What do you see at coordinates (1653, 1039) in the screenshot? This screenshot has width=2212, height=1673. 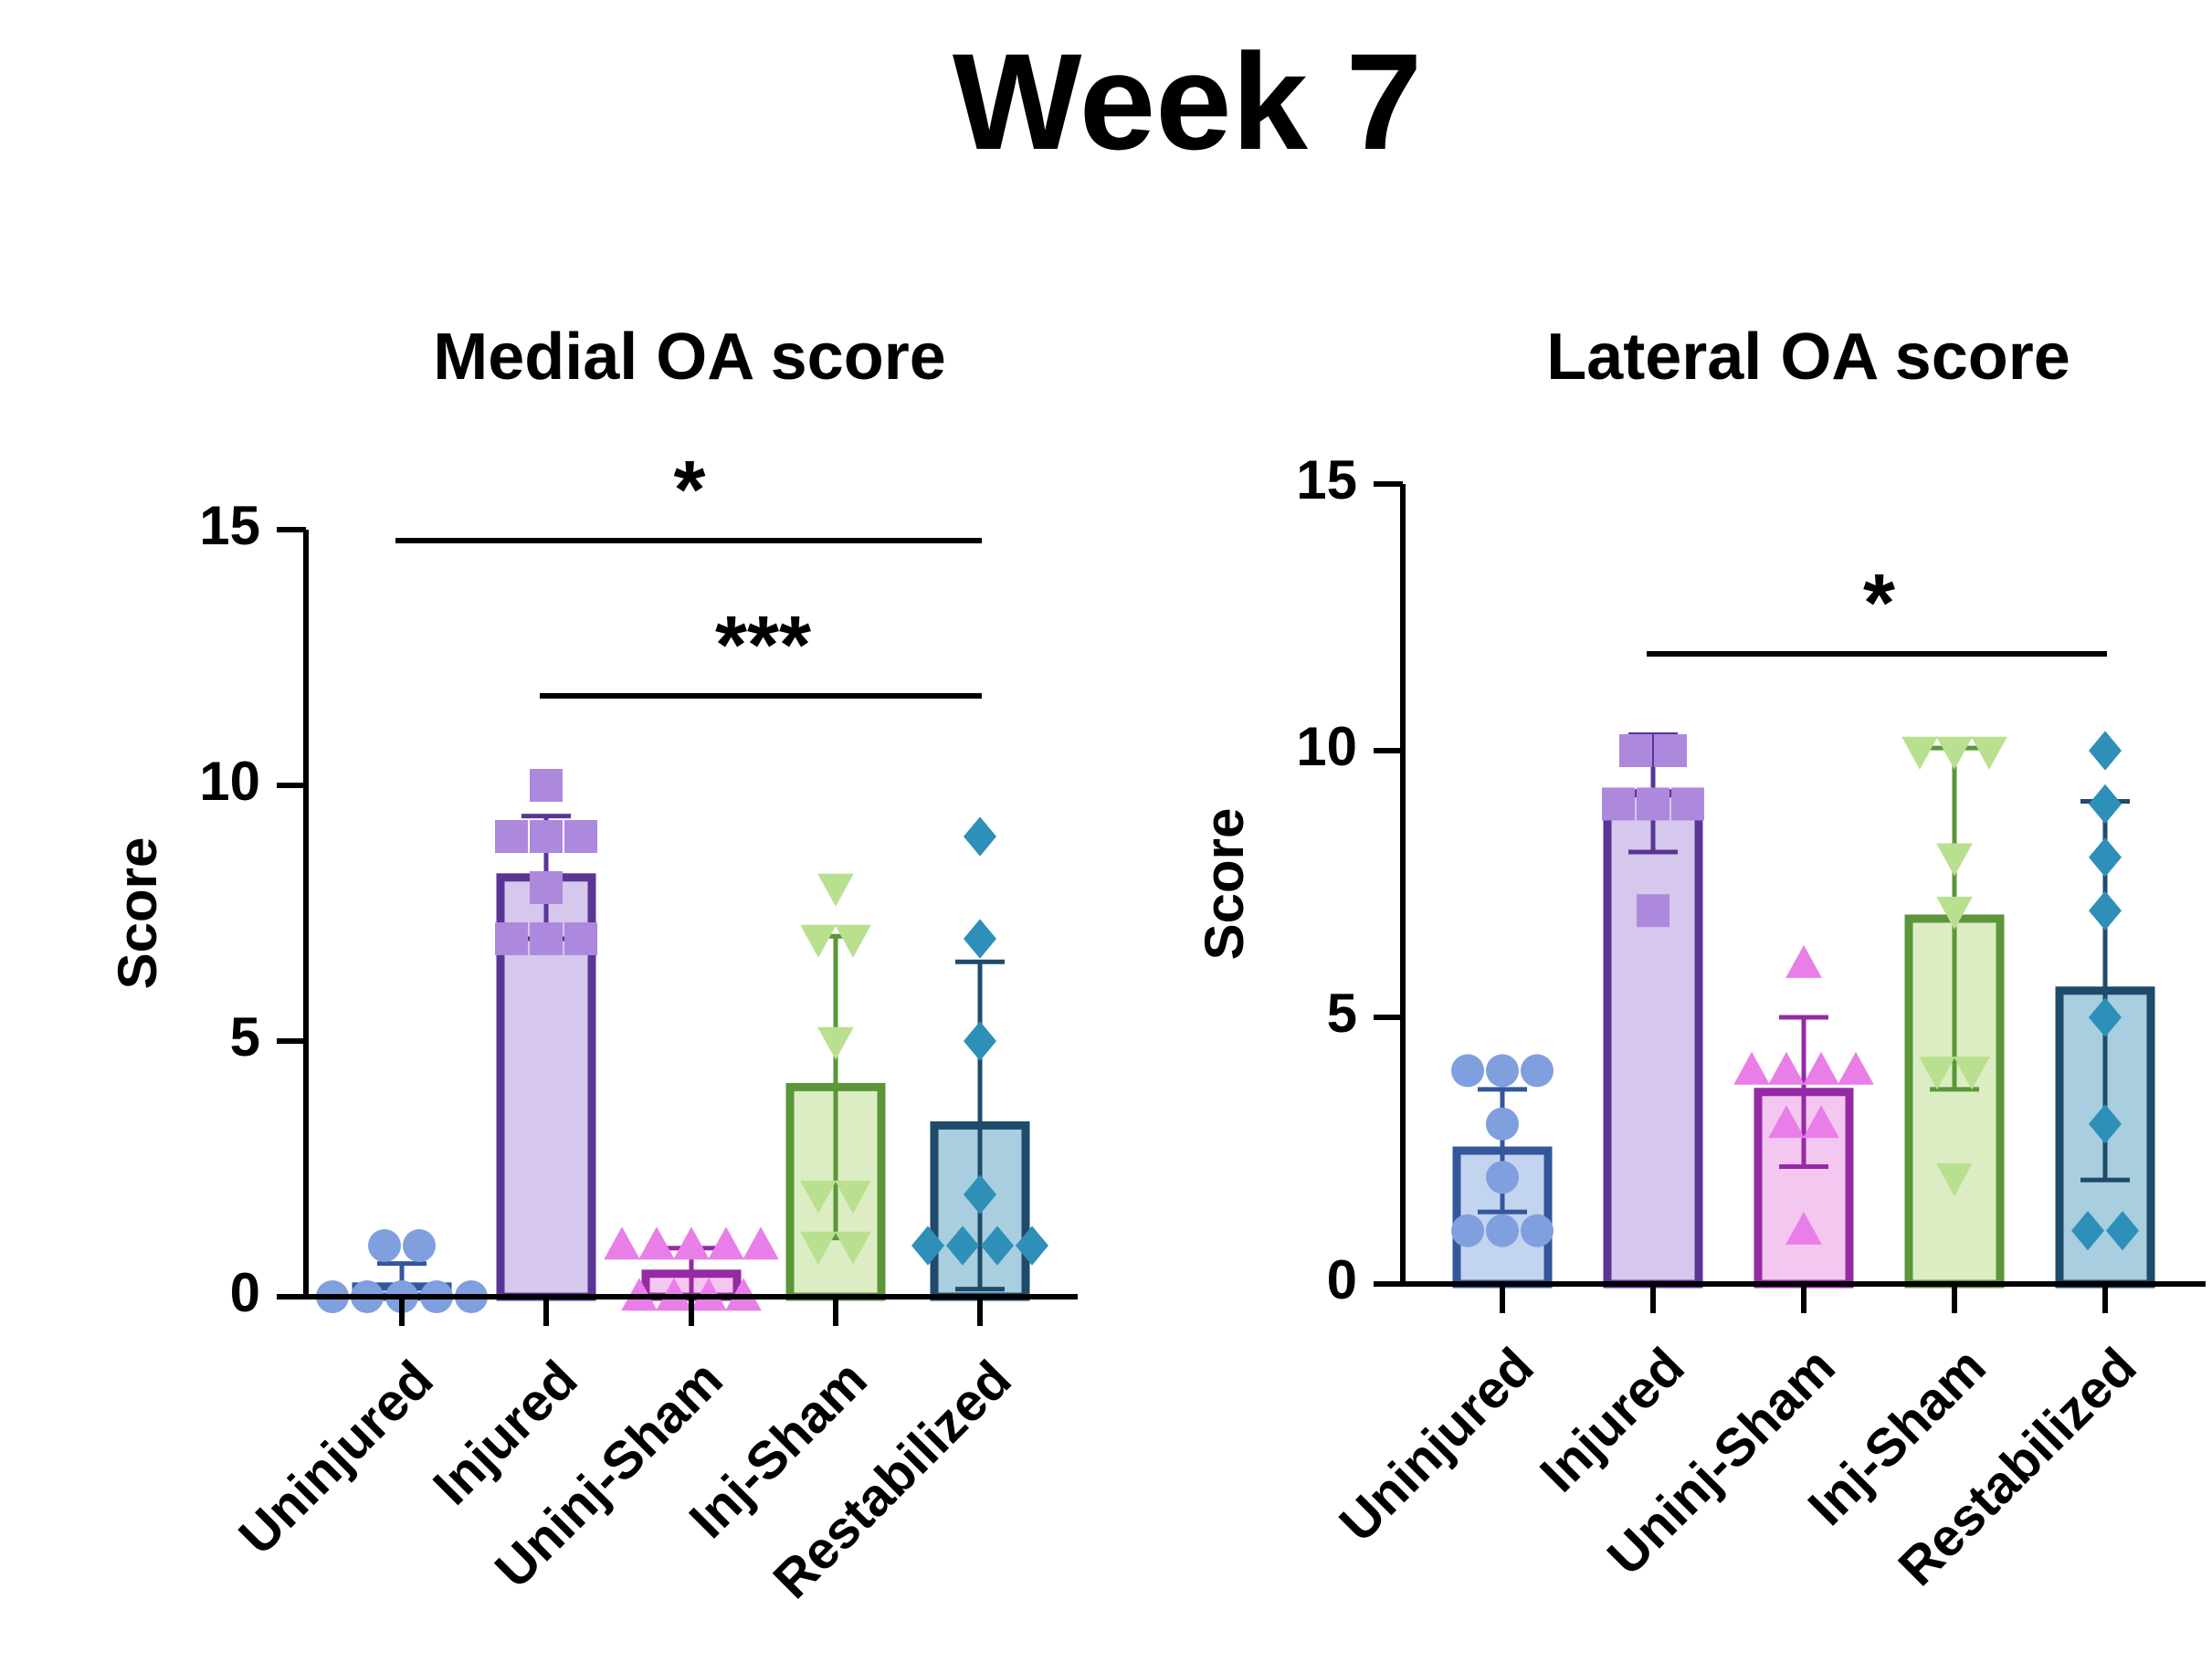 I see `bar-injured` at bounding box center [1653, 1039].